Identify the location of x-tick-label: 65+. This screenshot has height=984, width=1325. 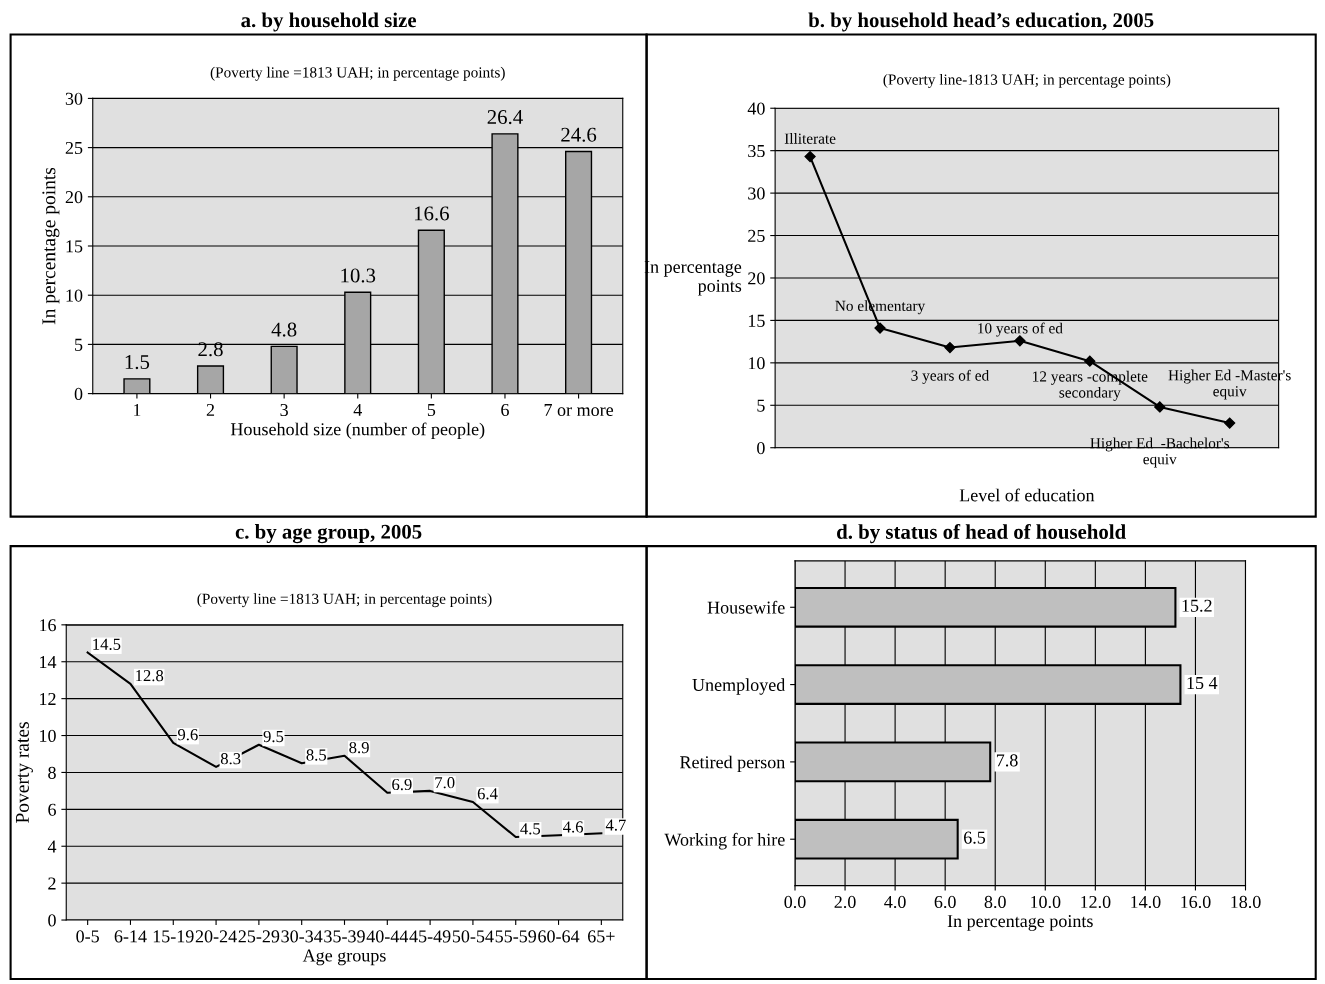
(601, 936).